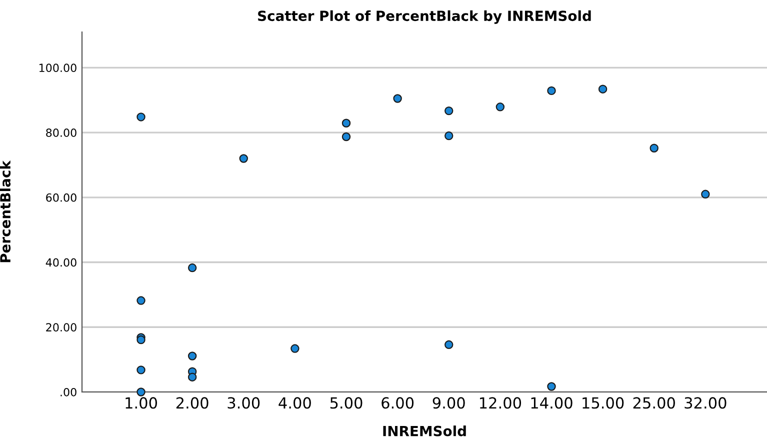  Describe the element at coordinates (5, 211) in the screenshot. I see `y-axis-title: PercentBlack` at that location.